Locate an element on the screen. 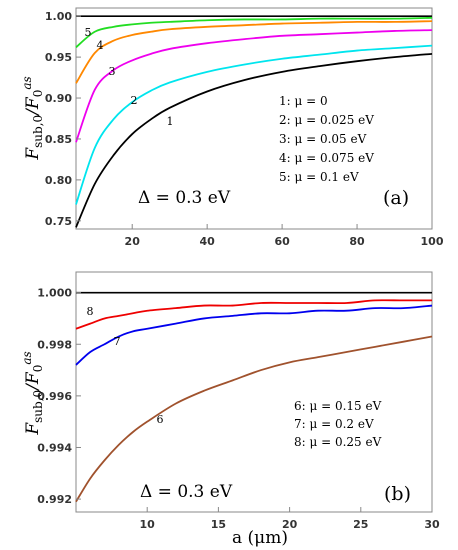 The width and height of the screenshot is (458, 550). curve-label-2: 2 is located at coordinates (134, 100).